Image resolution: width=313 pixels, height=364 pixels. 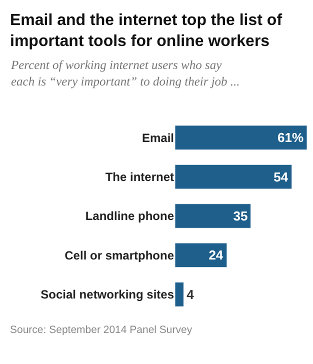 What do you see at coordinates (291, 138) in the screenshot?
I see `data-label: 61%` at bounding box center [291, 138].